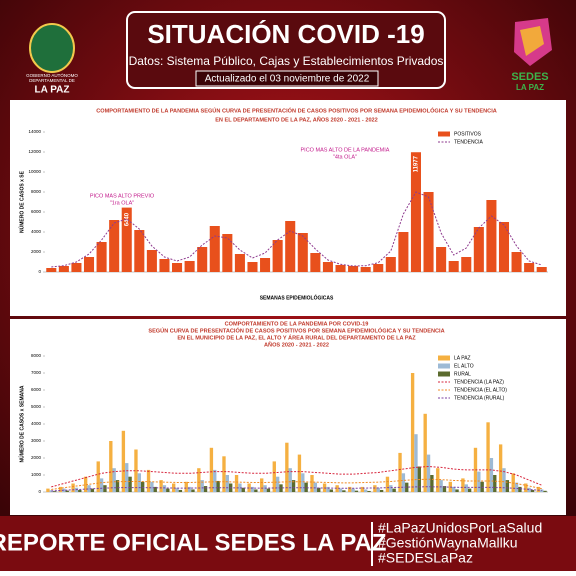 Image resolution: width=576 pixels, height=576 pixels. I want to click on legend-label: EL ALTO, so click(464, 366).